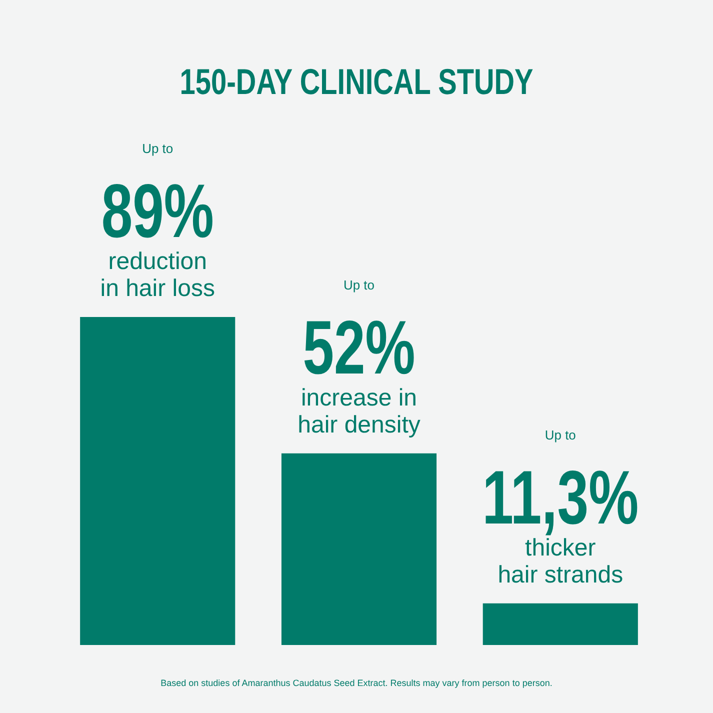 This screenshot has width=713, height=713. What do you see at coordinates (357, 82) in the screenshot?
I see `chart-title: 150-DAY CLINICAL STUDY` at bounding box center [357, 82].